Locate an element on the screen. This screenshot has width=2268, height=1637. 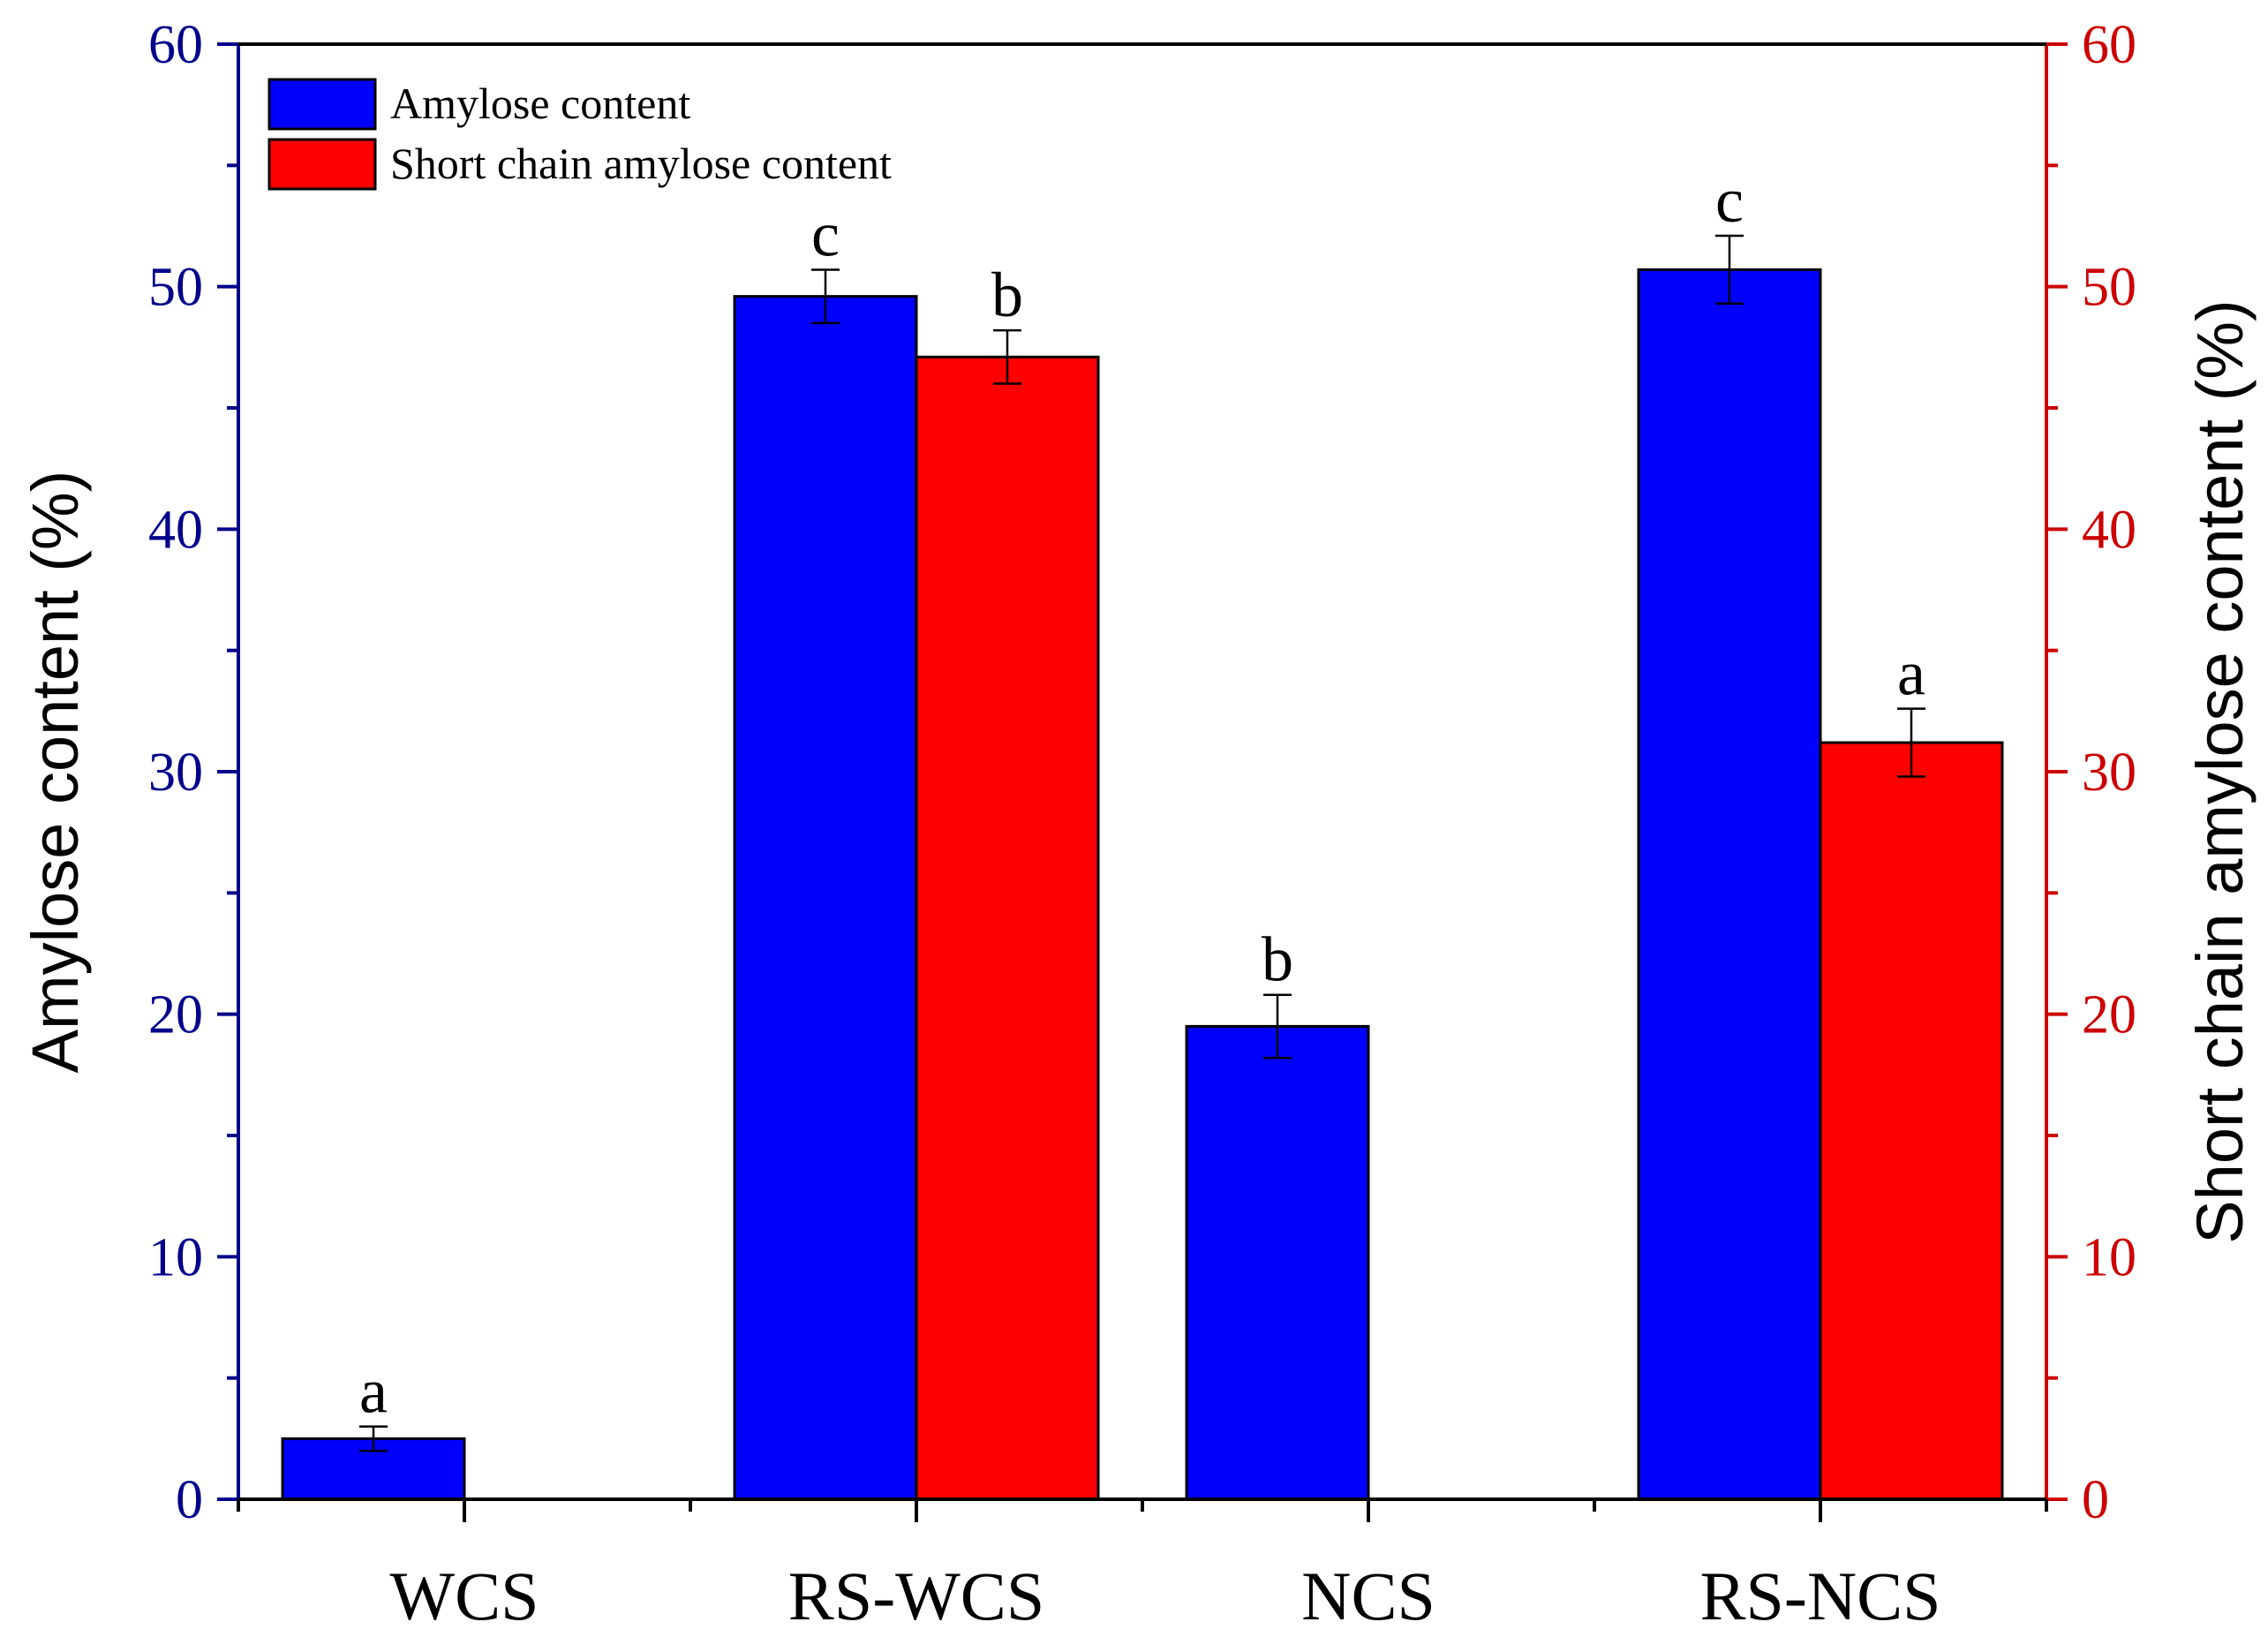
right-y-tick-label: 40 is located at coordinates (2109, 530).